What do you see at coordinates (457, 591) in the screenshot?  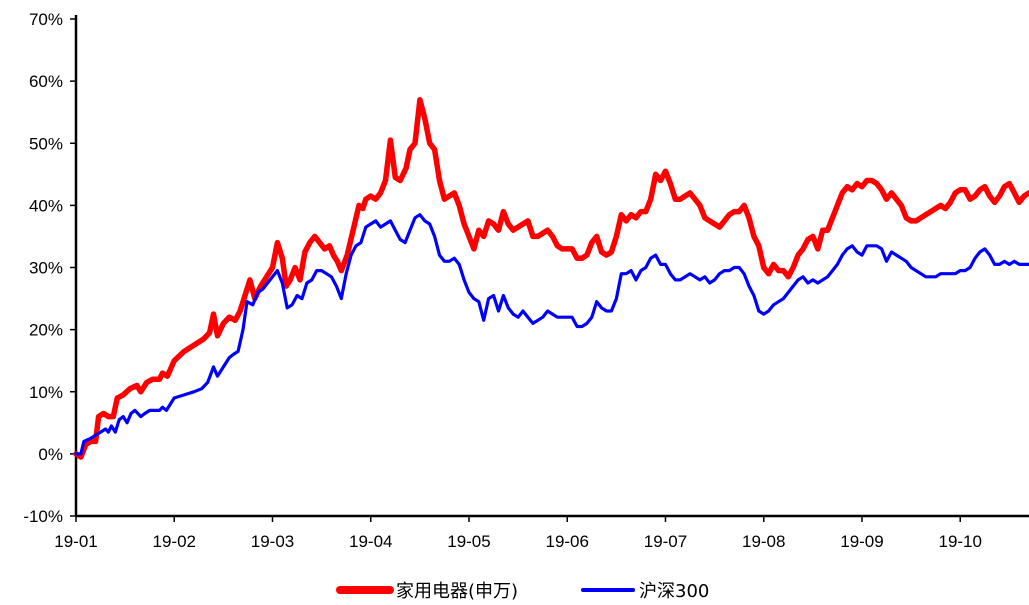 I see `legend-label: 家用电器(申万)` at bounding box center [457, 591].